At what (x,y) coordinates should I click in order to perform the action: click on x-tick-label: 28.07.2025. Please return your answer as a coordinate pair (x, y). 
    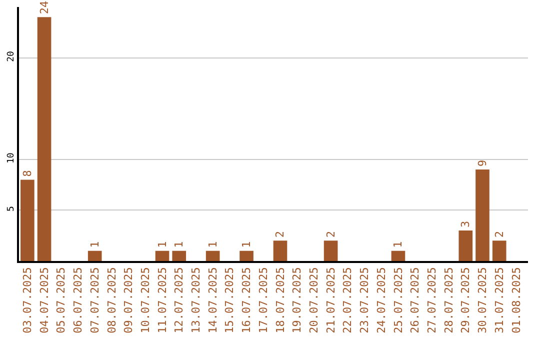
    Looking at the image, I should click on (449, 300).